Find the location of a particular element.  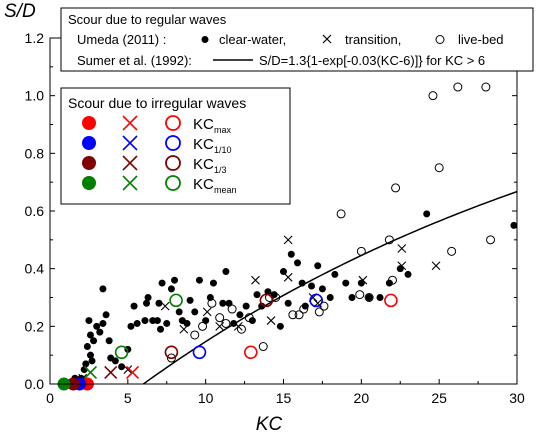

legend-live-bed-label: live-bed is located at coordinates (481, 39).